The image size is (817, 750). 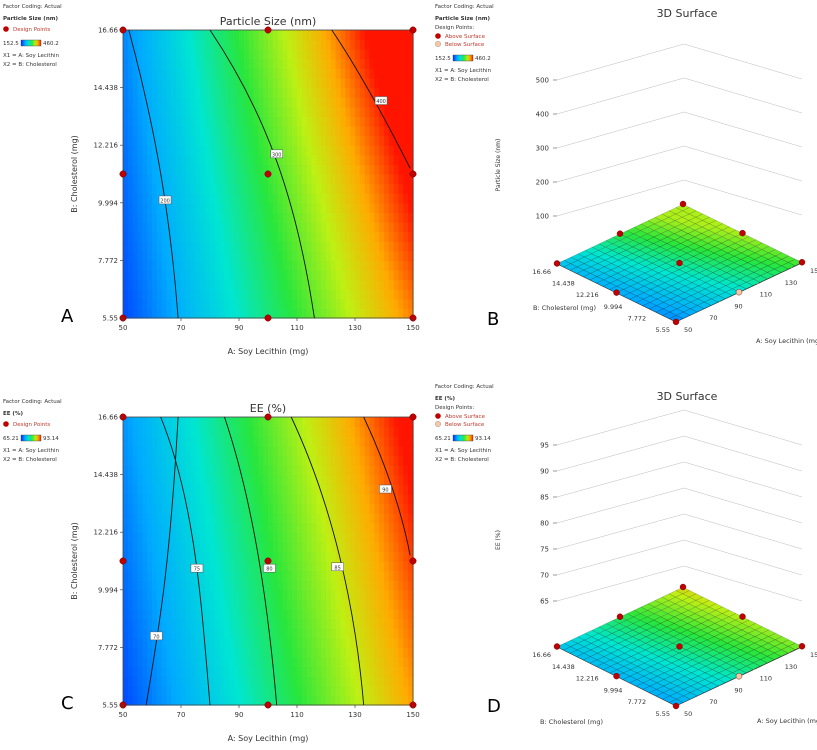 I want to click on legend-color-min: 152.5, so click(x=443, y=59).